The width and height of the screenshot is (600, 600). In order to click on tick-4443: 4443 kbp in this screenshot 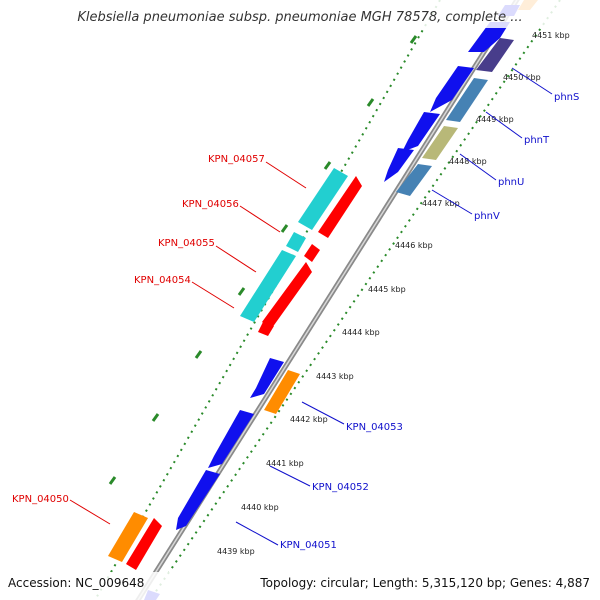, I will do `click(335, 376)`.